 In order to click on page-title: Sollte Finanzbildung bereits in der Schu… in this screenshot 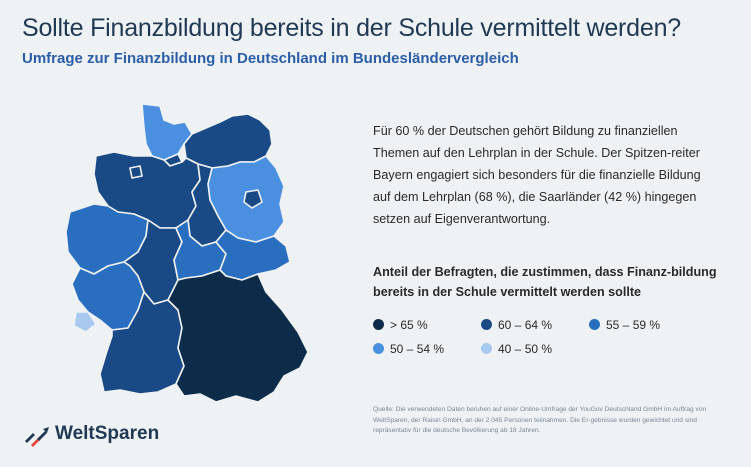, I will do `click(351, 28)`.